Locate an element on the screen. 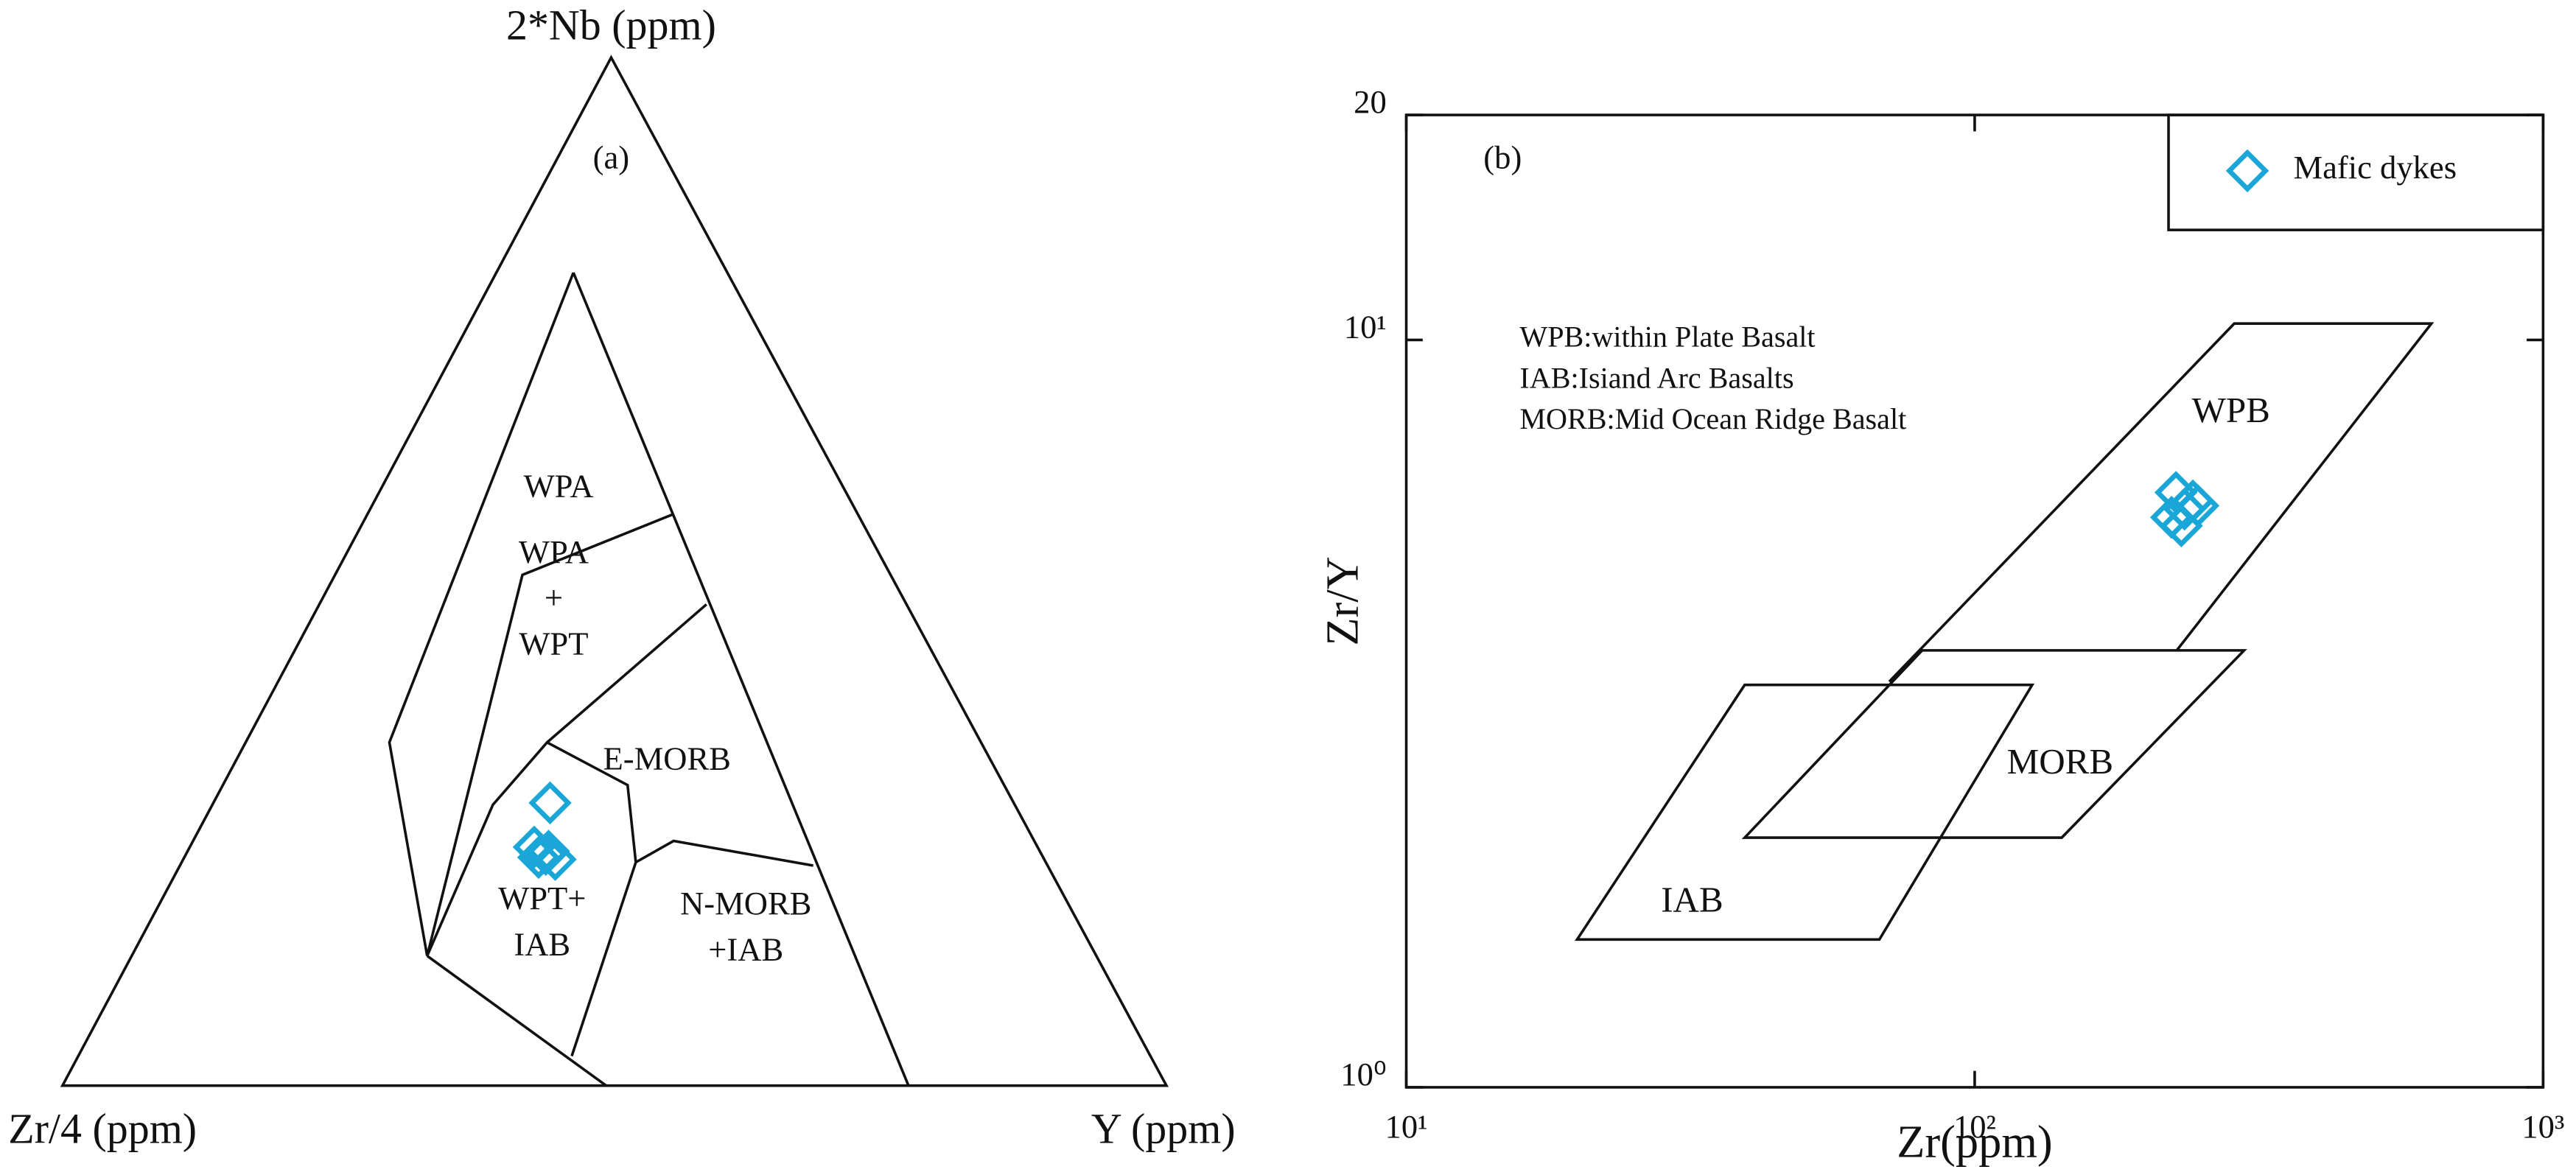 This screenshot has width=2576, height=1175. region-label: WPT+ is located at coordinates (542, 898).